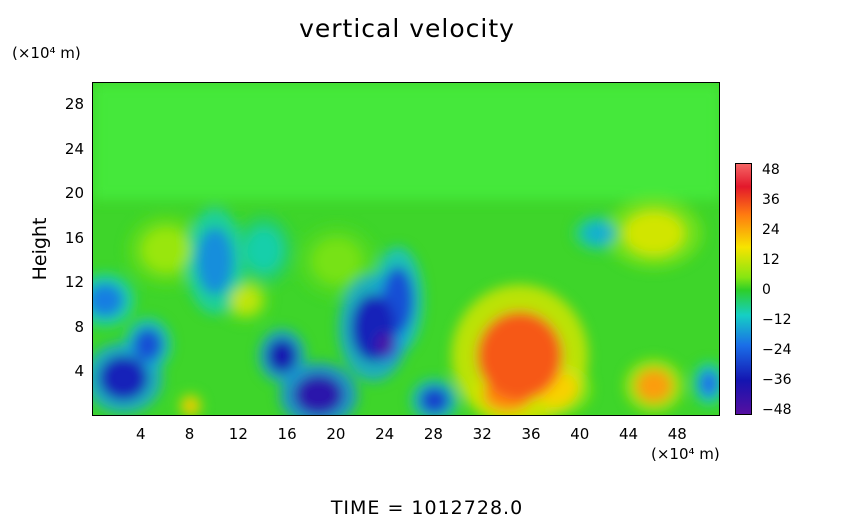 Image resolution: width=854 pixels, height=519 pixels. Describe the element at coordinates (74, 193) in the screenshot. I see `y-tick-label: 20` at that location.